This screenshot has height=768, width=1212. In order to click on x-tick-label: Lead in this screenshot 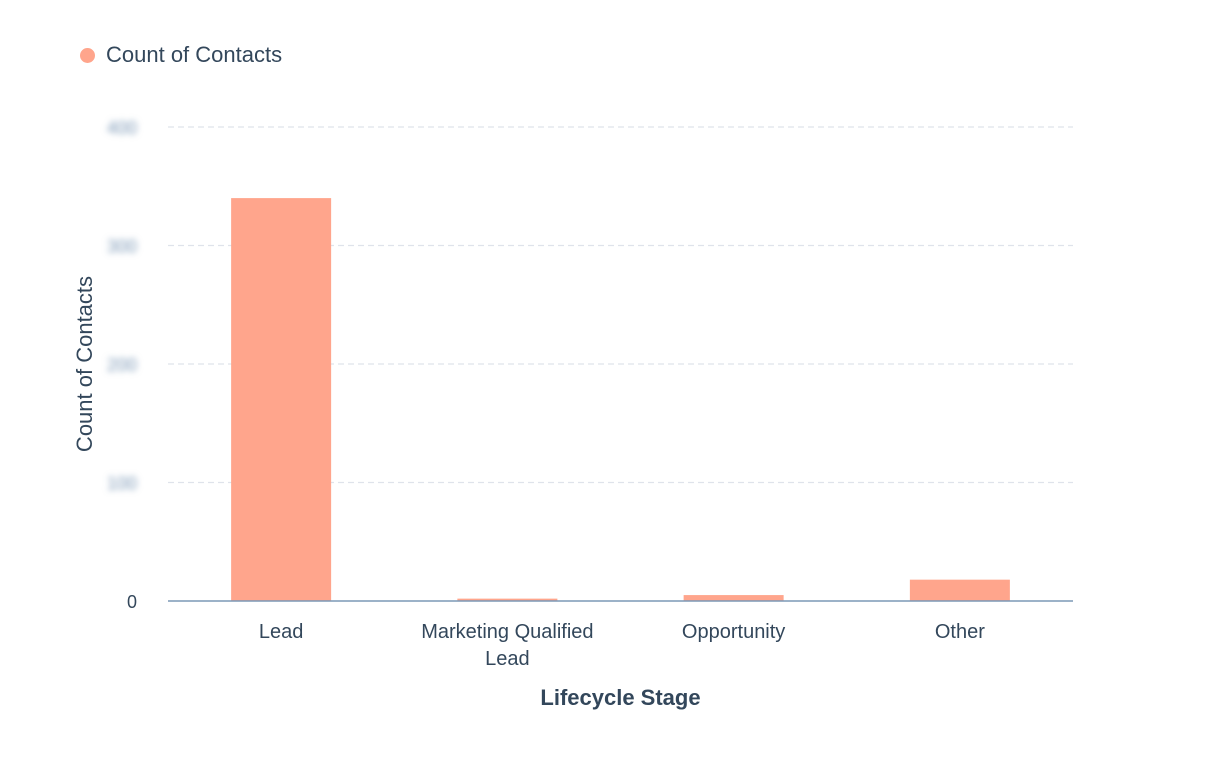, I will do `click(281, 632)`.